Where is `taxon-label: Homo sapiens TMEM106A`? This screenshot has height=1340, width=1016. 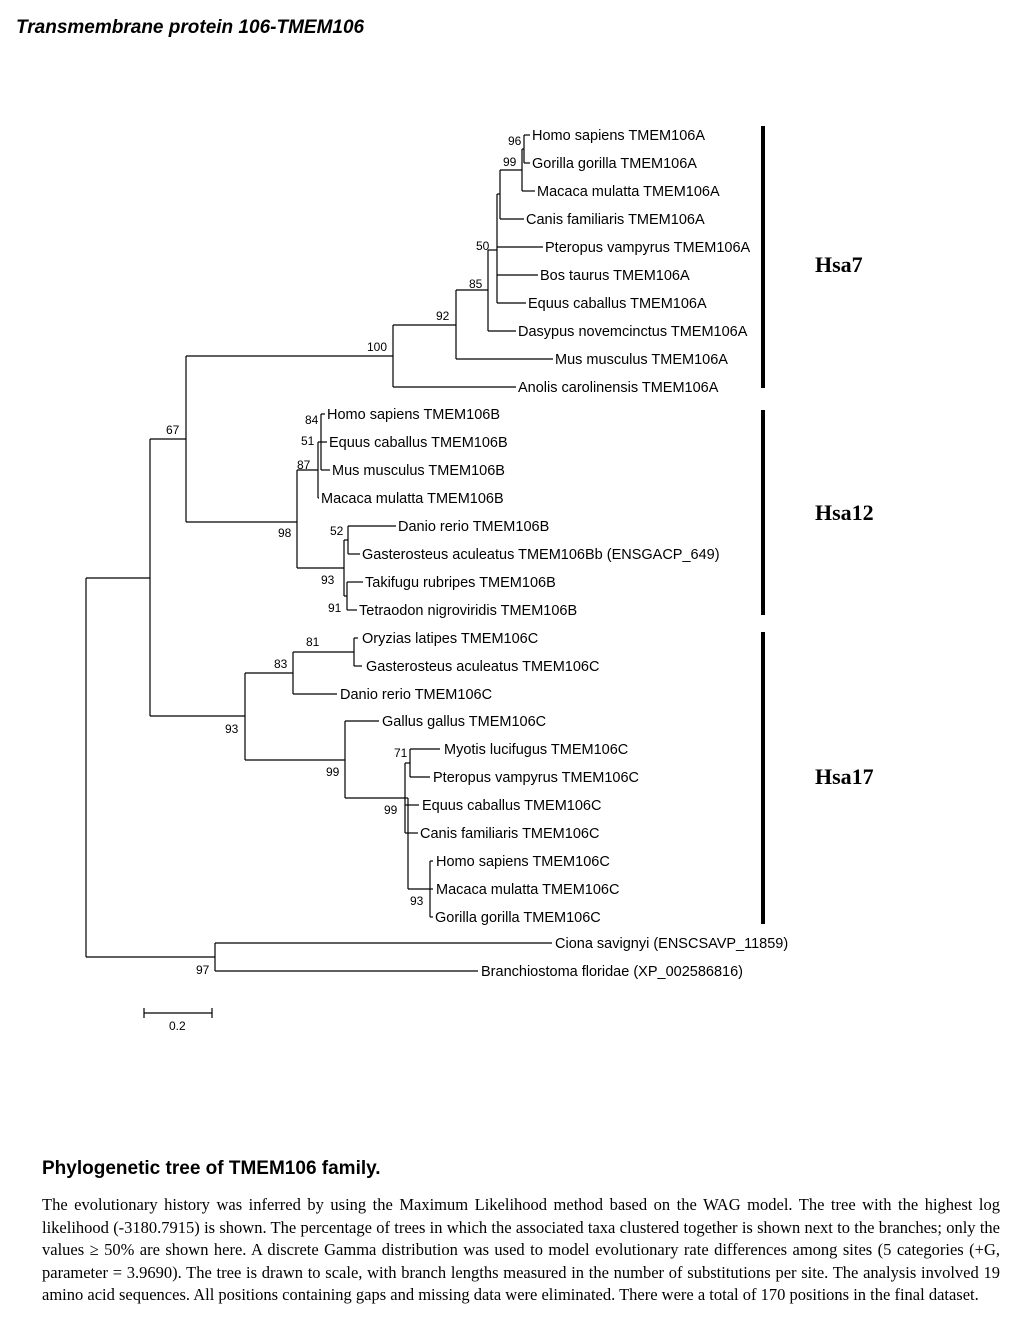 taxon-label: Homo sapiens TMEM106A is located at coordinates (618, 136).